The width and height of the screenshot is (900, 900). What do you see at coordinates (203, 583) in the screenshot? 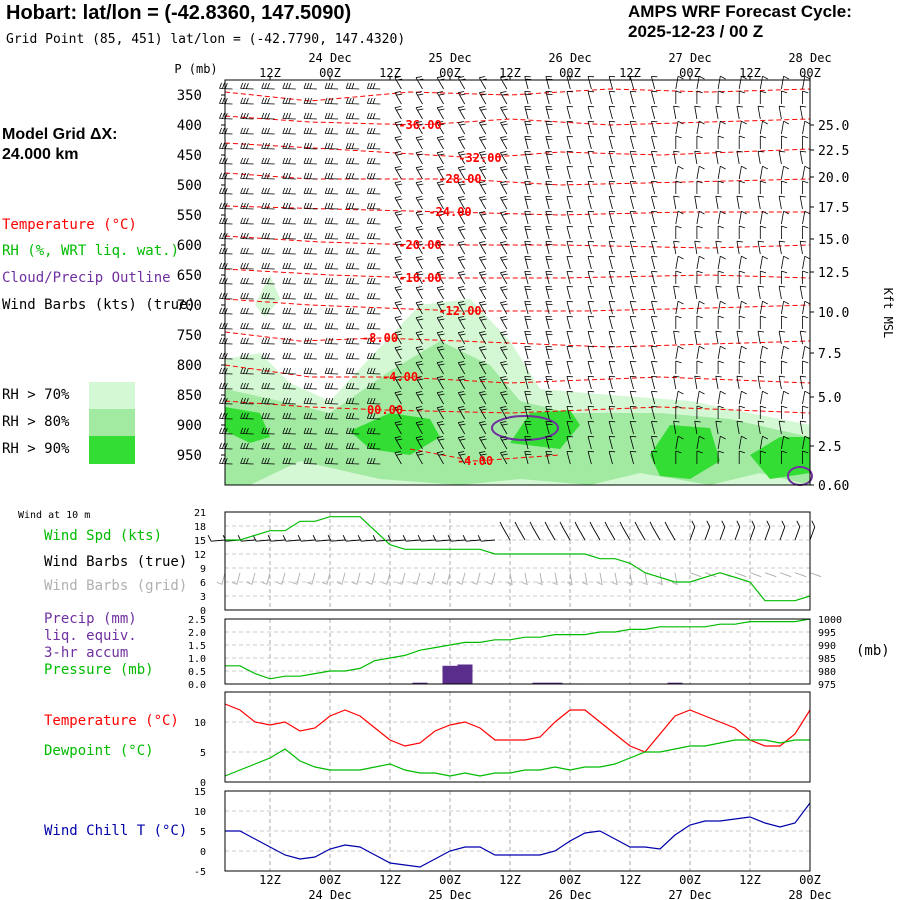
I see `y-tick-label: 6` at bounding box center [203, 583].